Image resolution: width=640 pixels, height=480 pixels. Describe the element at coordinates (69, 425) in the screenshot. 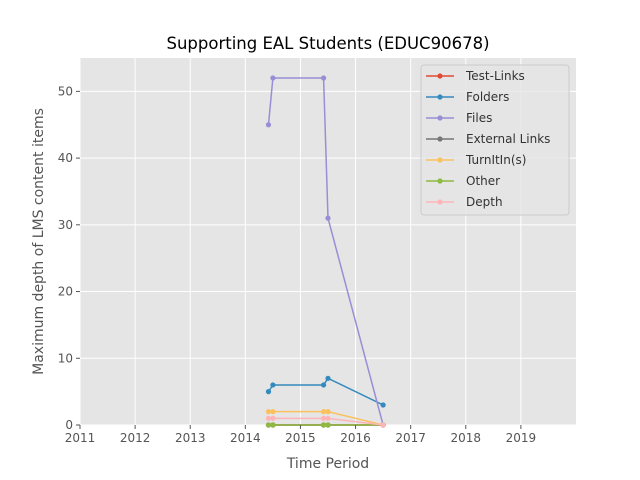

I see `y-tick-label: 0` at that location.